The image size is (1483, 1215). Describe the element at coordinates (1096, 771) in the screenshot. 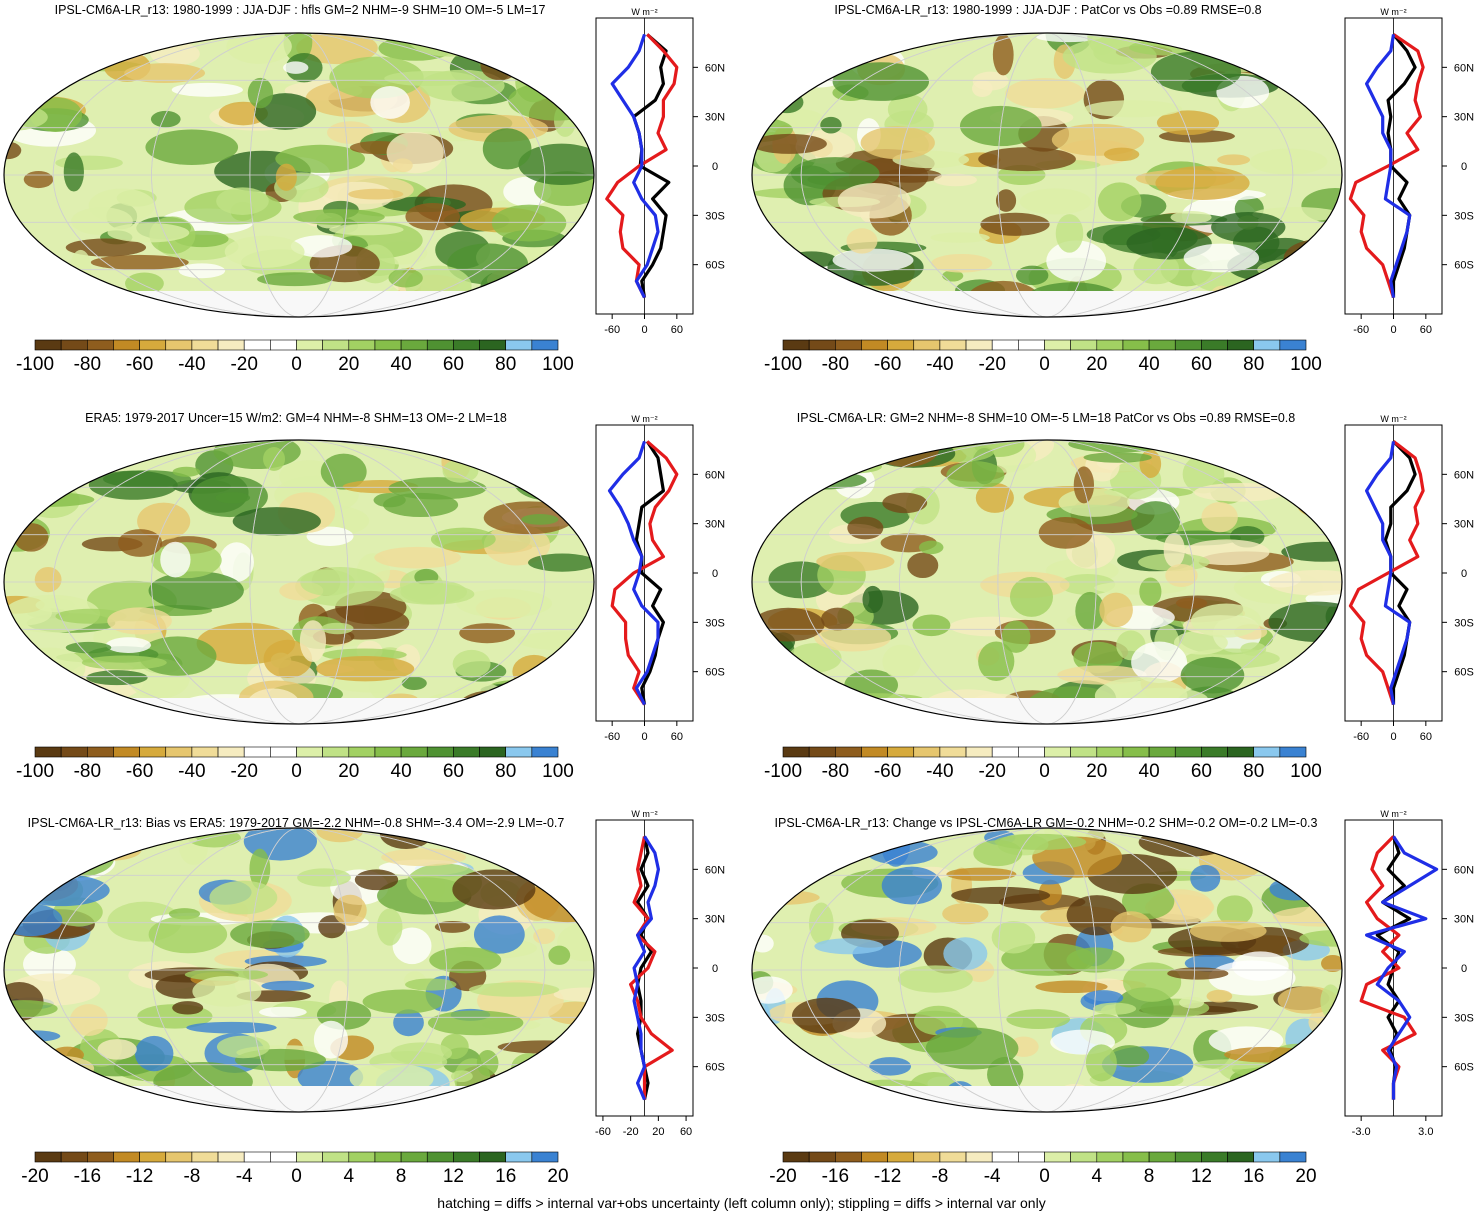

I see `colorbar-tick-label: 20` at that location.